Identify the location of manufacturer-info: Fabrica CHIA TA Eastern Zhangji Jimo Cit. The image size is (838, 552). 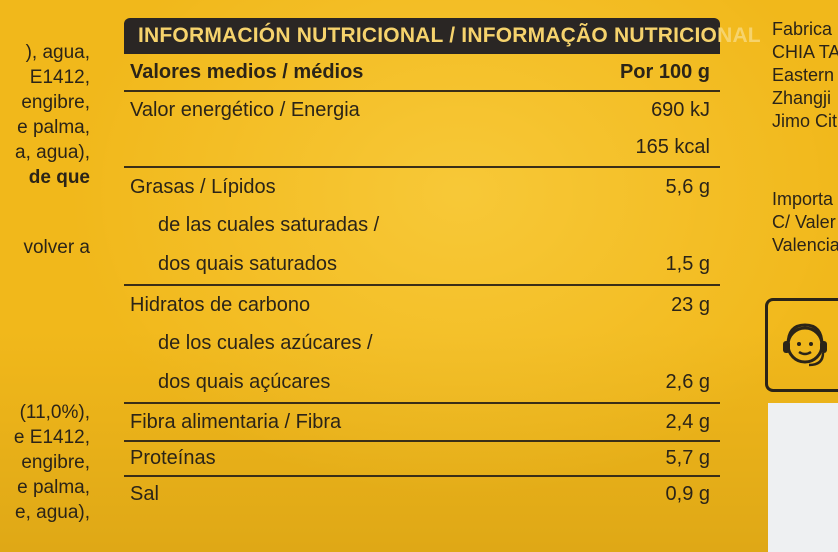
(805, 75).